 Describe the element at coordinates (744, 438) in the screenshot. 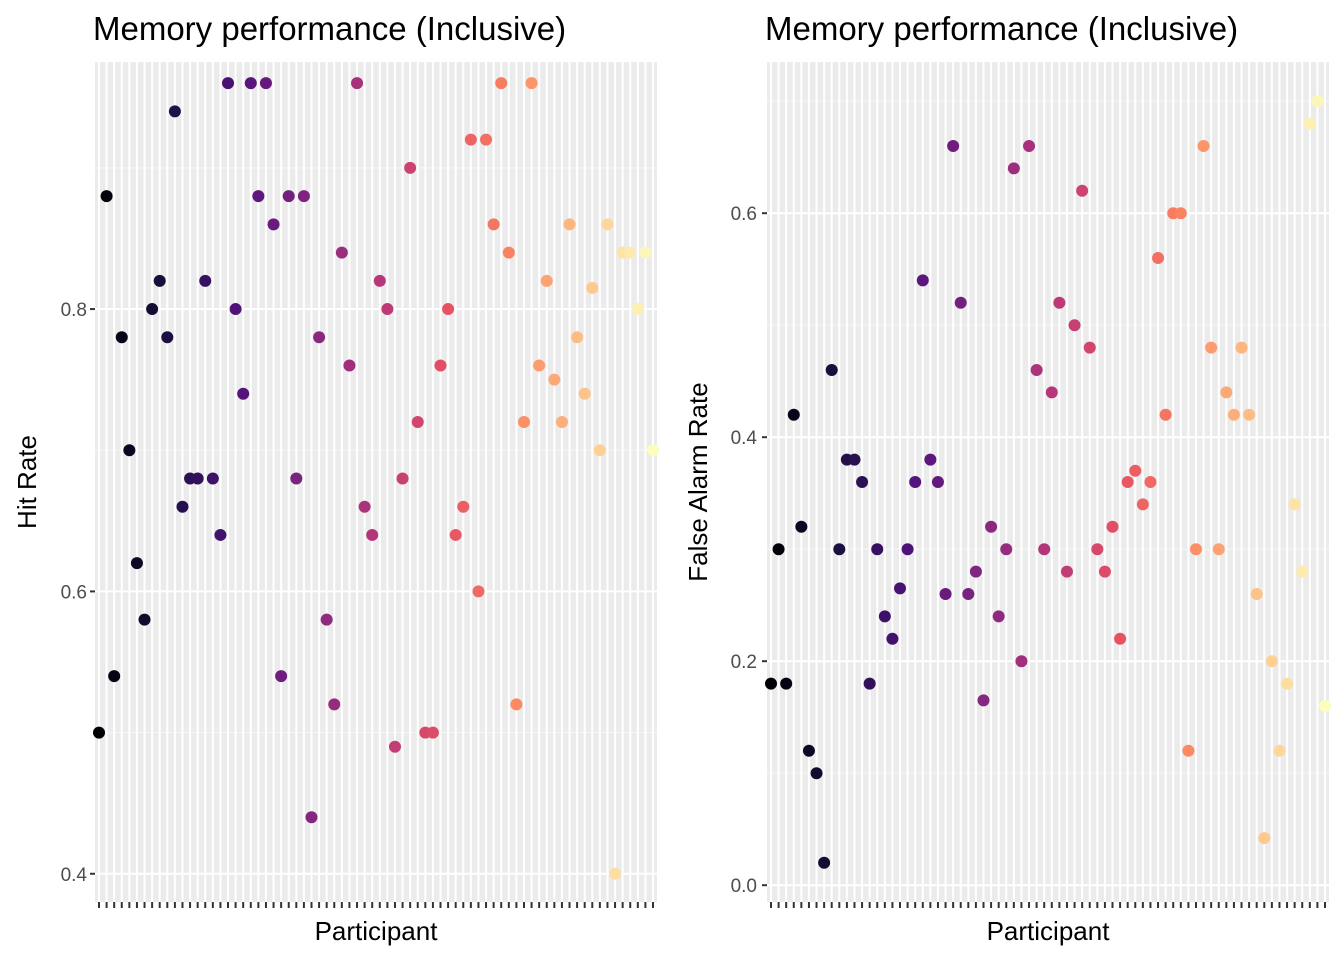

I see `y-tick-label: 0.4` at that location.